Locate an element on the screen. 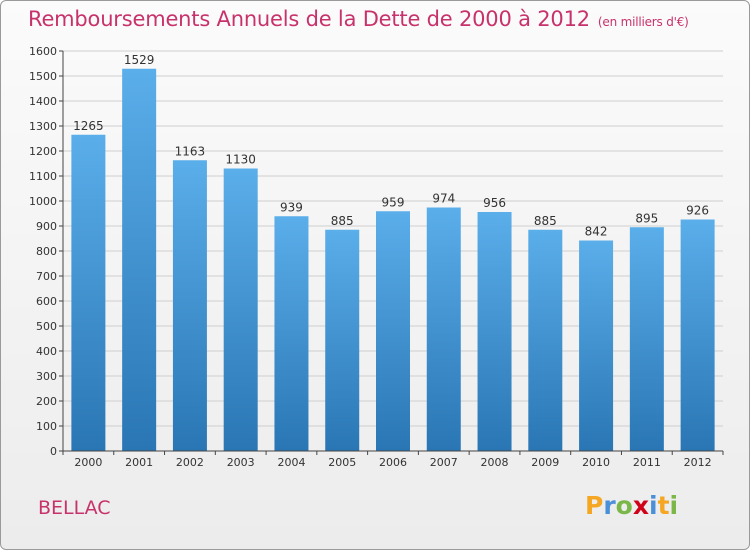  y-tick-label: 600 is located at coordinates (46, 301).